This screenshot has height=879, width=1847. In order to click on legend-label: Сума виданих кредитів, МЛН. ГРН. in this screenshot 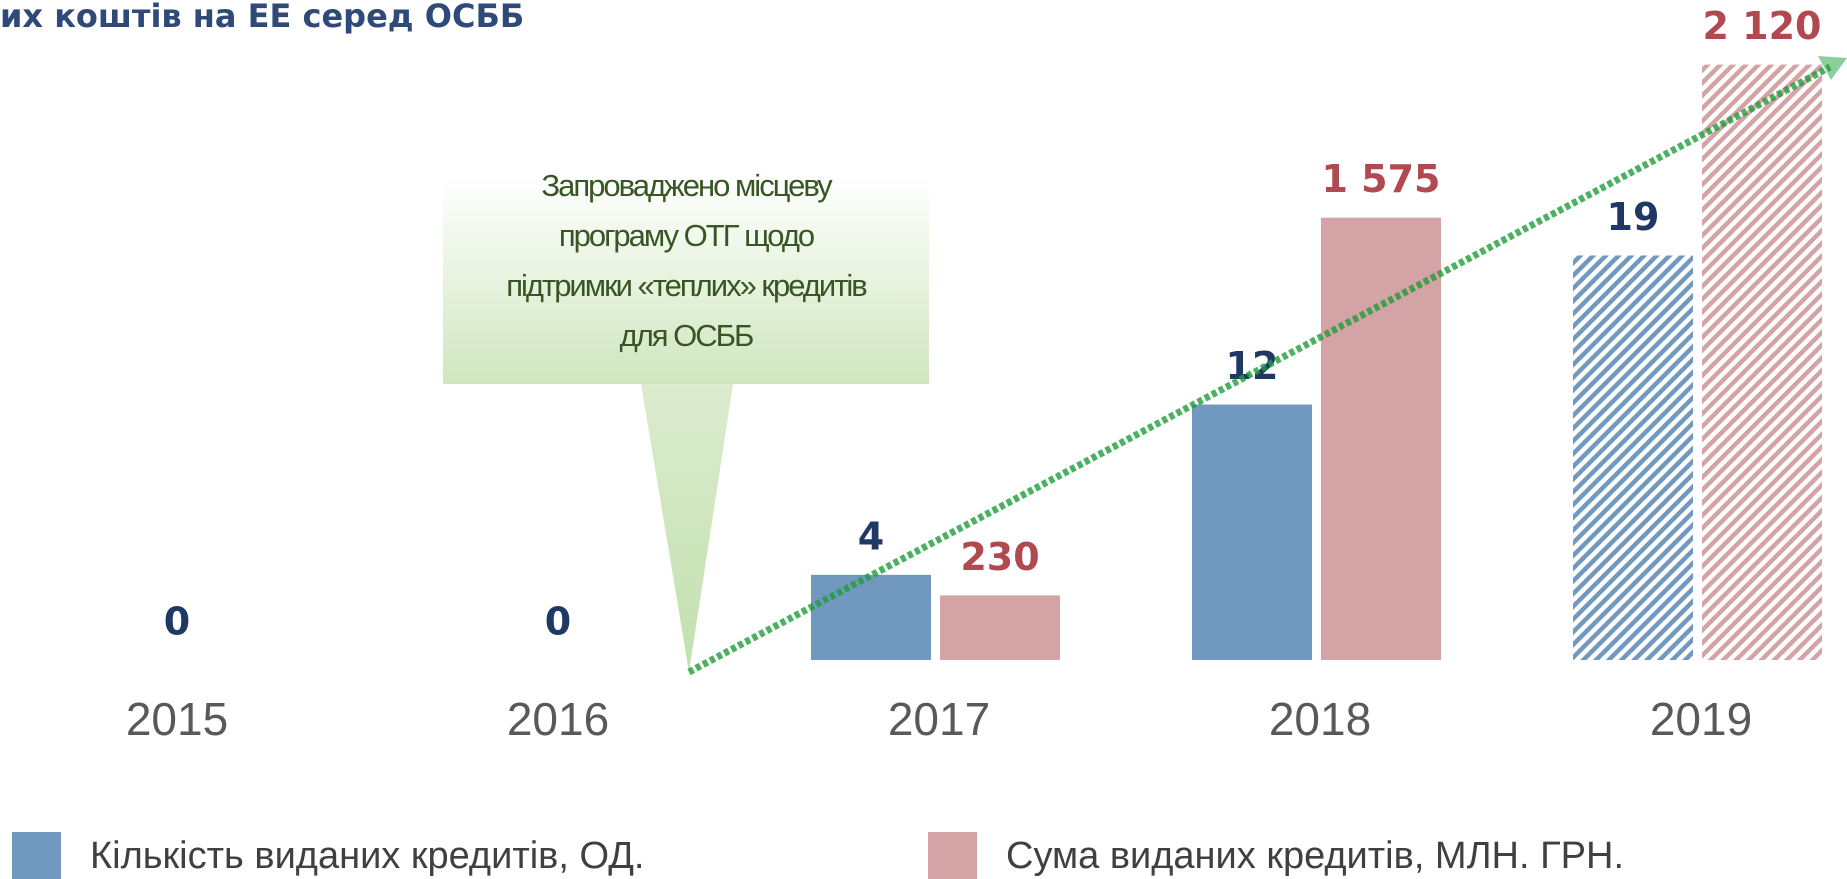, I will do `click(1315, 856)`.